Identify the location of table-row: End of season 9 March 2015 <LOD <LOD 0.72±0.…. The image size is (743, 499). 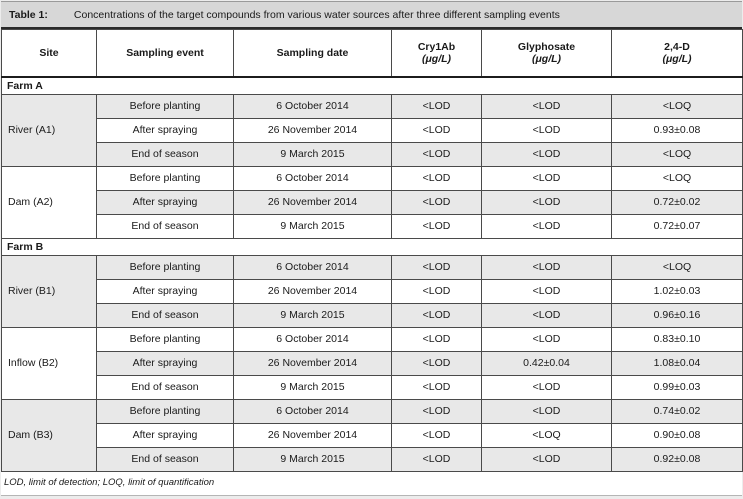
(372, 226).